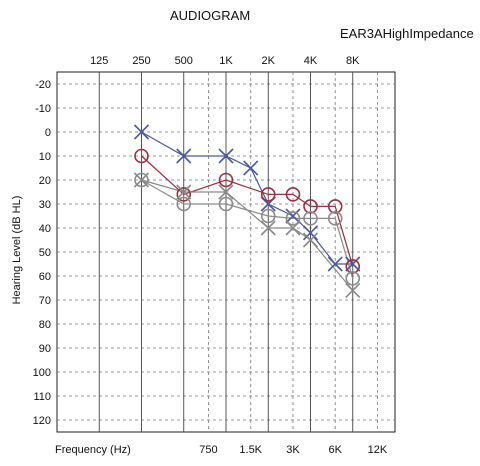 This screenshot has height=466, width=480. What do you see at coordinates (45, 277) in the screenshot?
I see `y-tick-label: 60` at bounding box center [45, 277].